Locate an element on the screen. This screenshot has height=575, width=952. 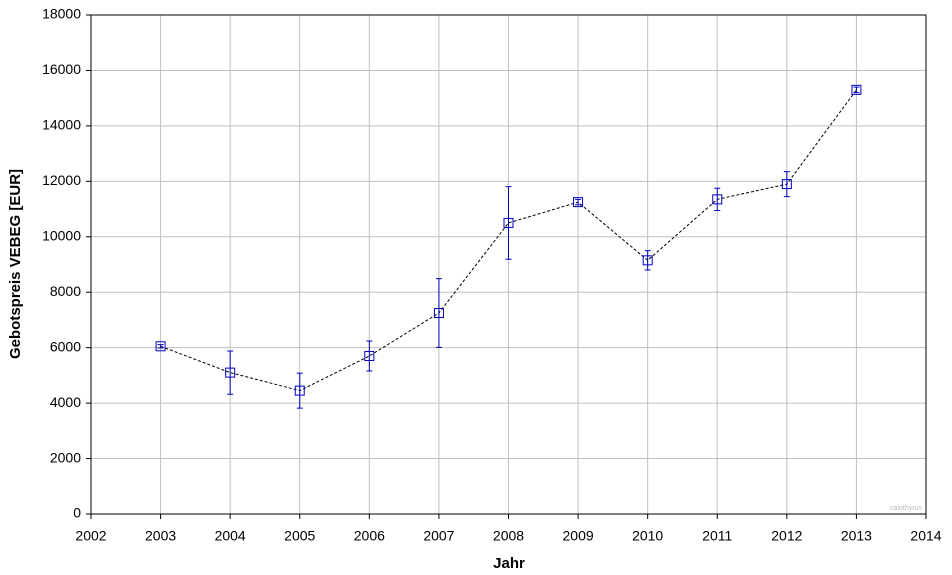
y-tick-label: 10000 is located at coordinates (61, 235).